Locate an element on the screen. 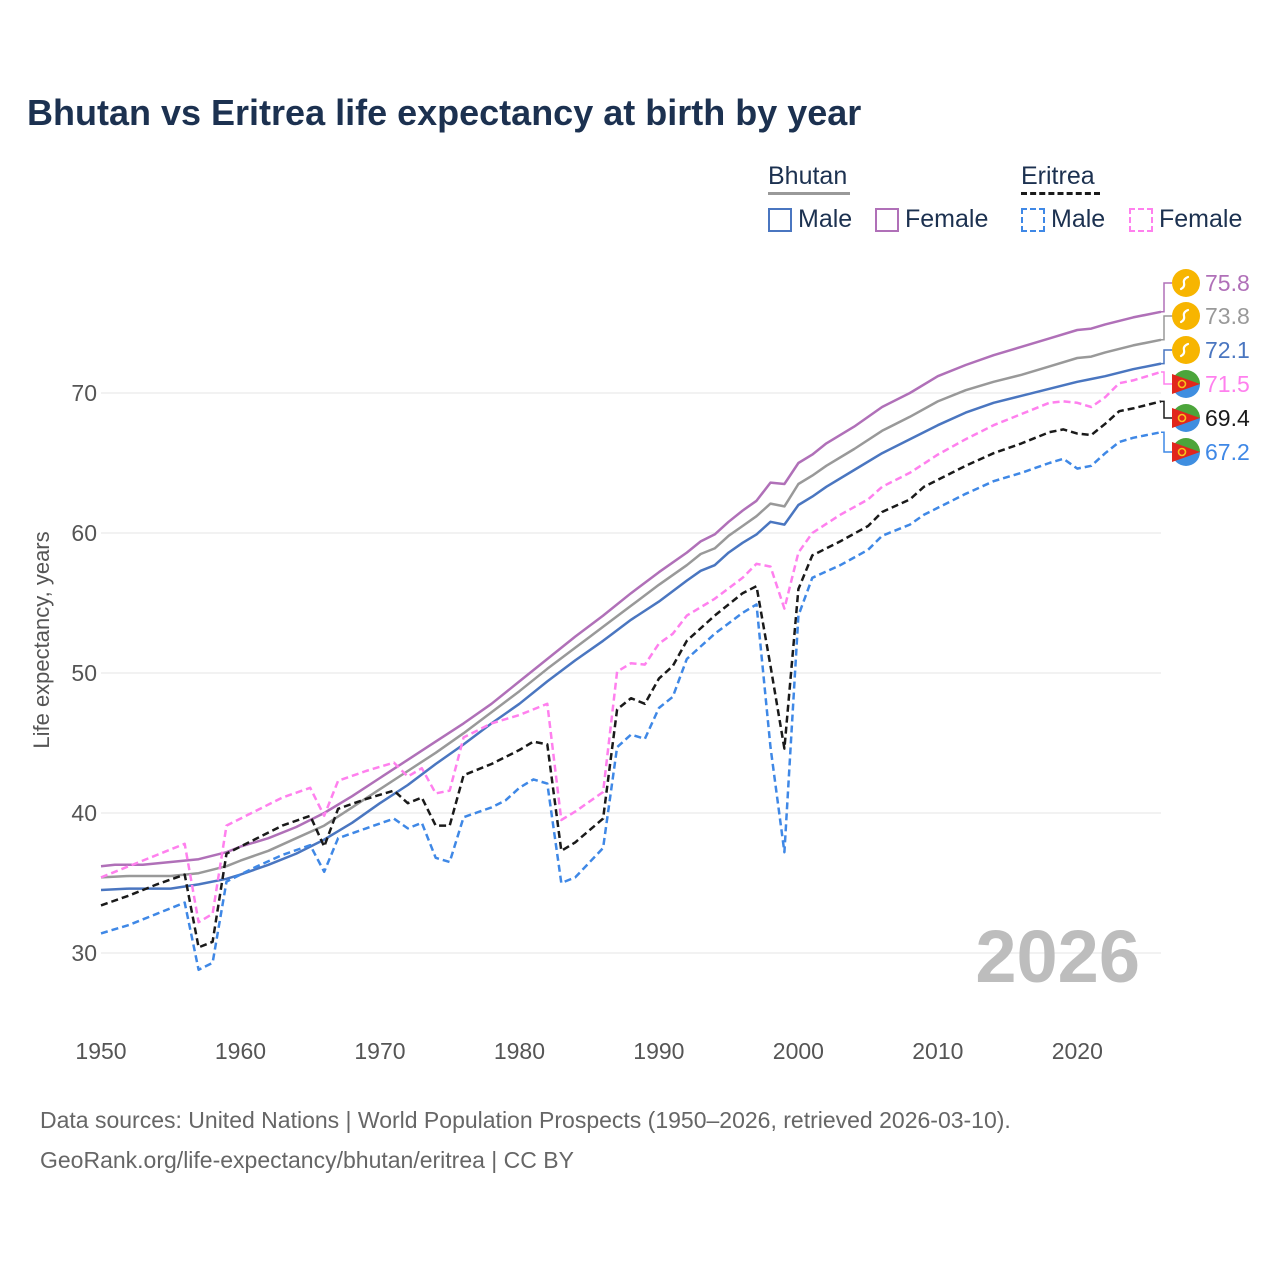 The width and height of the screenshot is (1280, 1280). legend-swatch-eritrea-female is located at coordinates (1141, 219).